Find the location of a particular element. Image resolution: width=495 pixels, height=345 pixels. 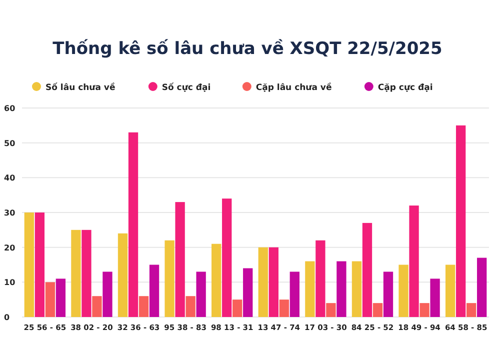

legend-label: Cặp lâu chưa về is located at coordinates (294, 87).